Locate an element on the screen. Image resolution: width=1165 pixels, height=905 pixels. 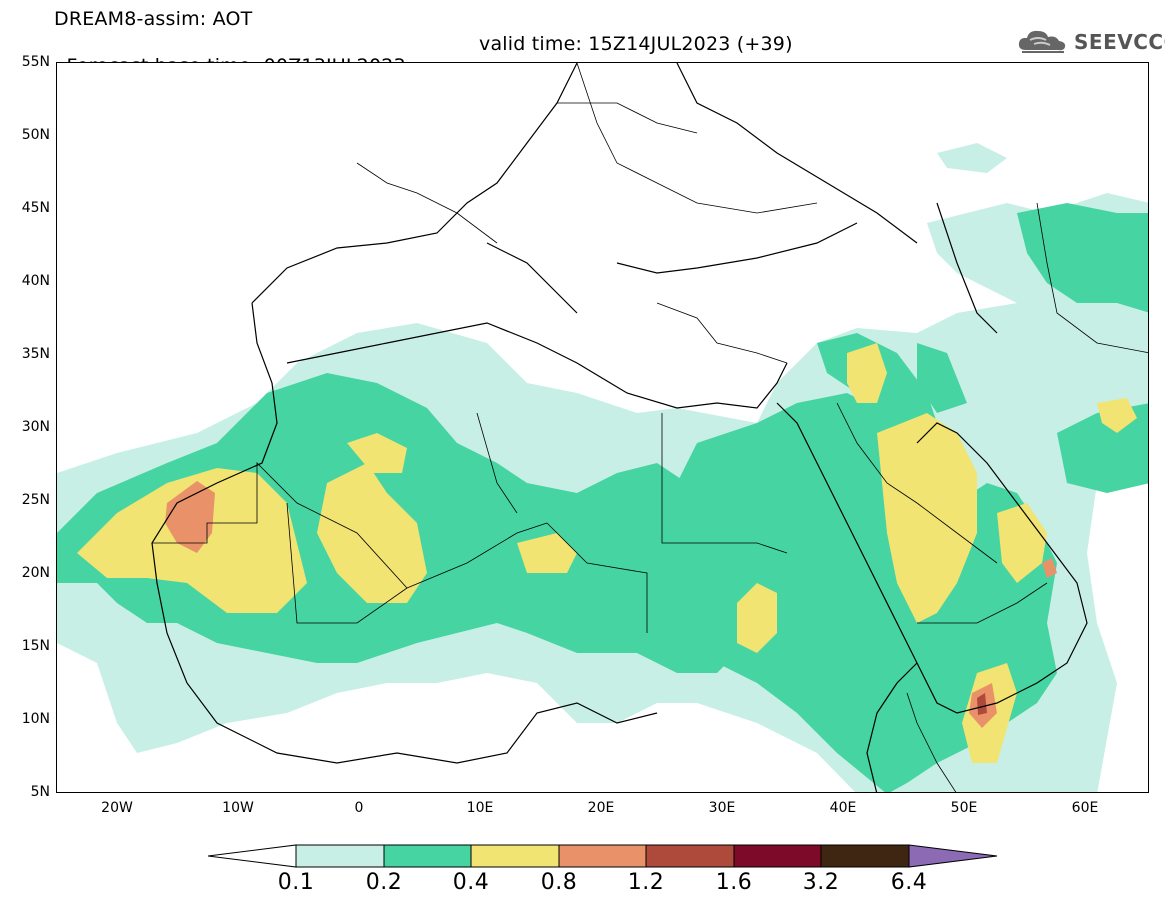
colorbar-label: 0.4 is located at coordinates (471, 882).